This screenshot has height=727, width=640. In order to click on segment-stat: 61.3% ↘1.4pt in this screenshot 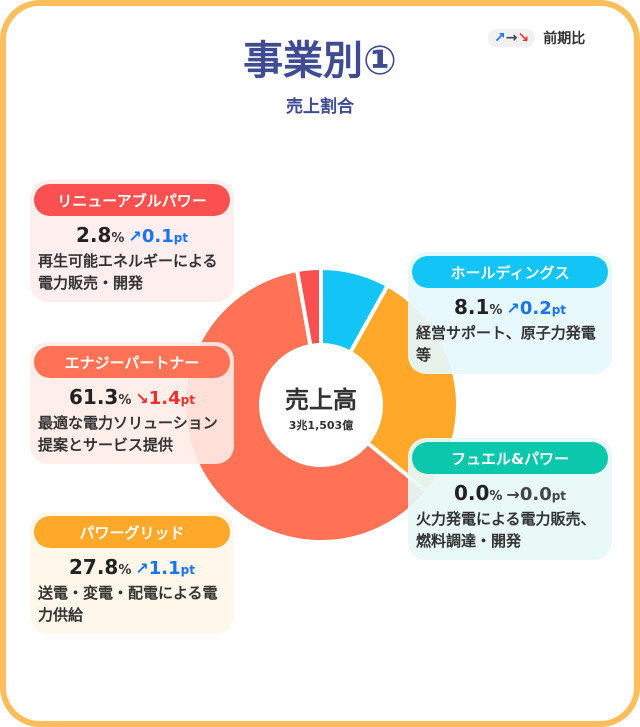, I will do `click(132, 397)`.